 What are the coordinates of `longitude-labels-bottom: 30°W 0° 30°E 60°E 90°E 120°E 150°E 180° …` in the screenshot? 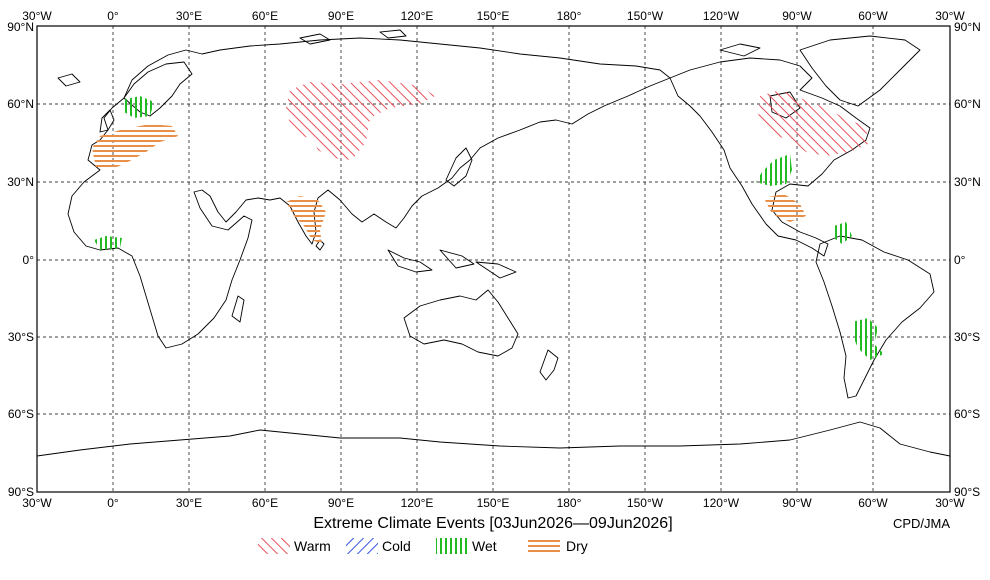 It's located at (493, 503).